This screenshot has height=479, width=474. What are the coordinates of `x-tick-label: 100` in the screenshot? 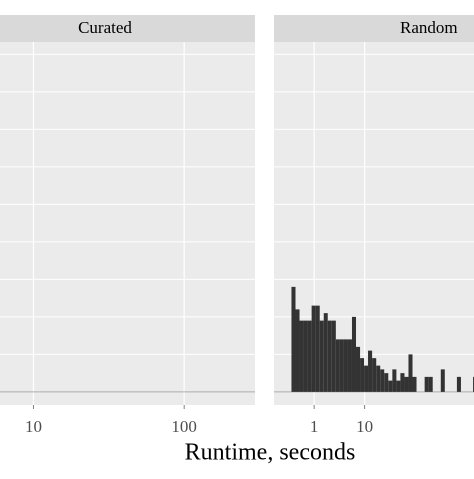 It's located at (184, 426).